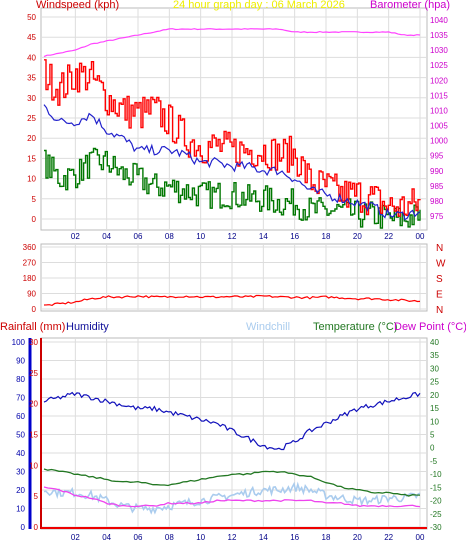  I want to click on humidity-y-tick-label: 10, so click(20, 509).